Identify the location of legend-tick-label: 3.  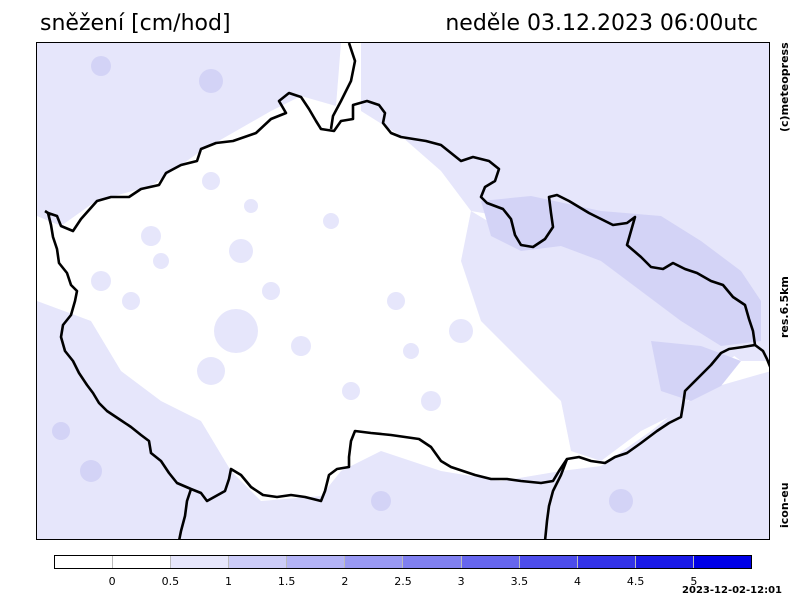
(461, 581).